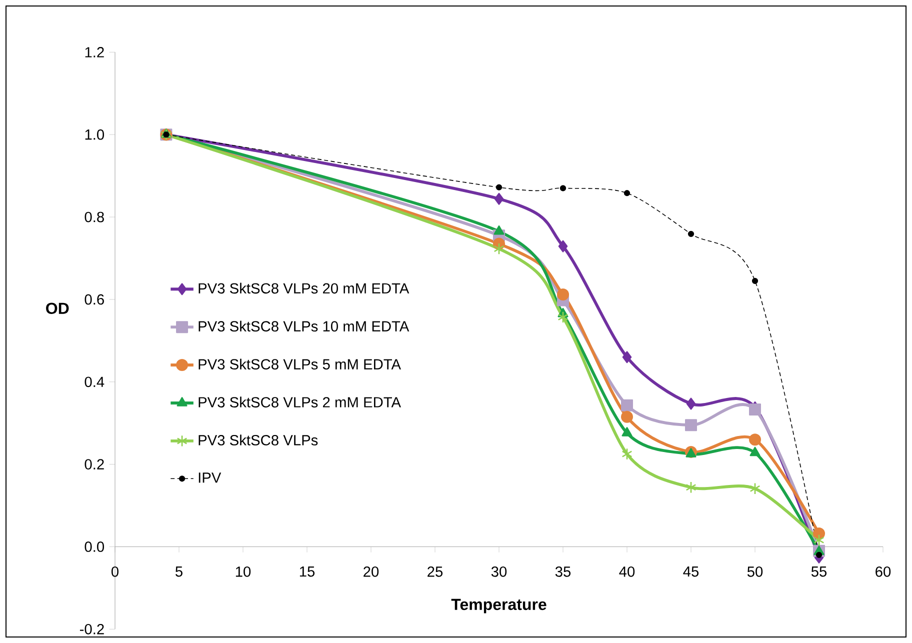 This screenshot has width=912, height=643. I want to click on y-tick-label: 0.8, so click(94, 217).